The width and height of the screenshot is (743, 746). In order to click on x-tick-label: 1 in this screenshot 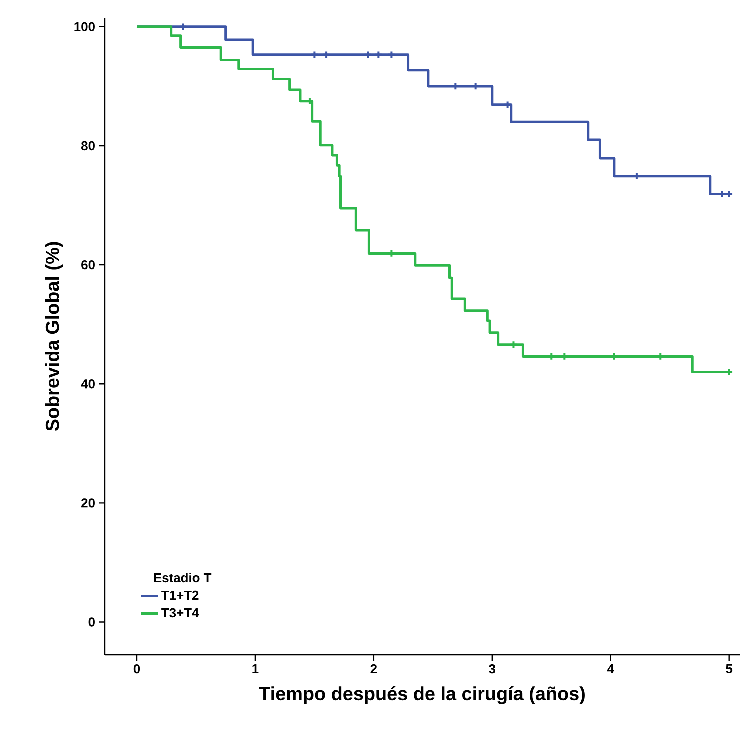, I will do `click(255, 669)`.